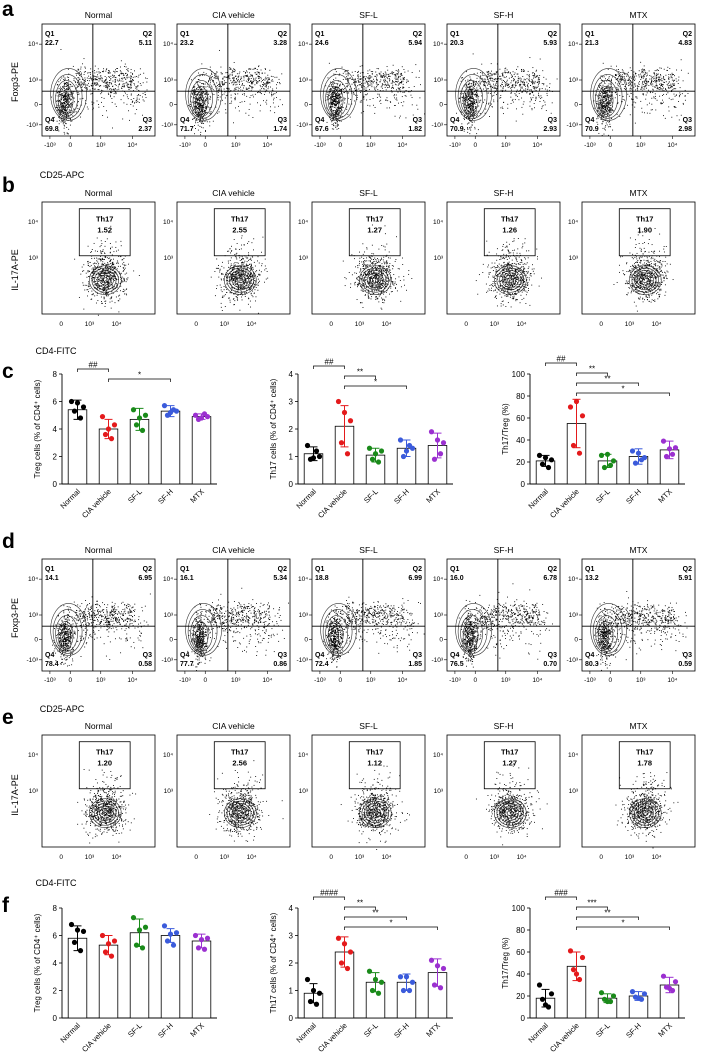 The height and width of the screenshot is (1062, 706). What do you see at coordinates (605, 100) in the screenshot?
I see `contour-line` at bounding box center [605, 100].